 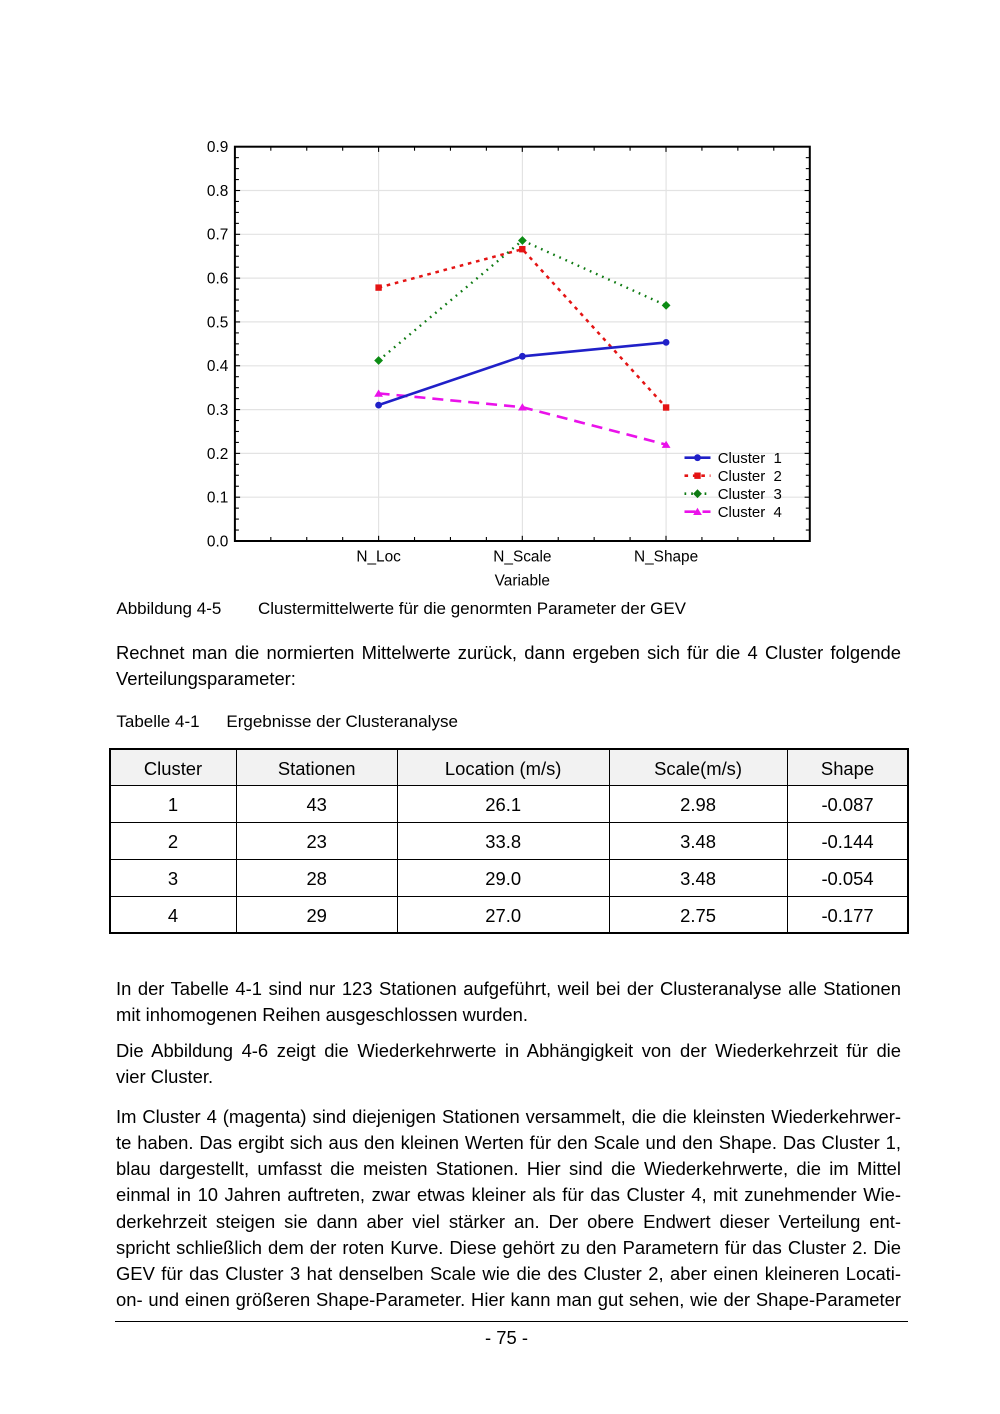 I want to click on svg-text: 0.2, so click(x=217, y=454).